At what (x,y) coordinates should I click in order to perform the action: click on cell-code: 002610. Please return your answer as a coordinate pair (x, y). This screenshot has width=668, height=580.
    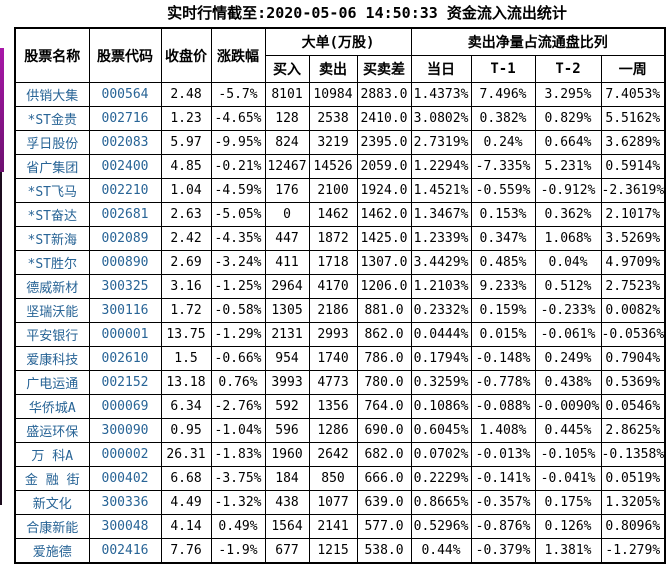
    Looking at the image, I should click on (125, 358).